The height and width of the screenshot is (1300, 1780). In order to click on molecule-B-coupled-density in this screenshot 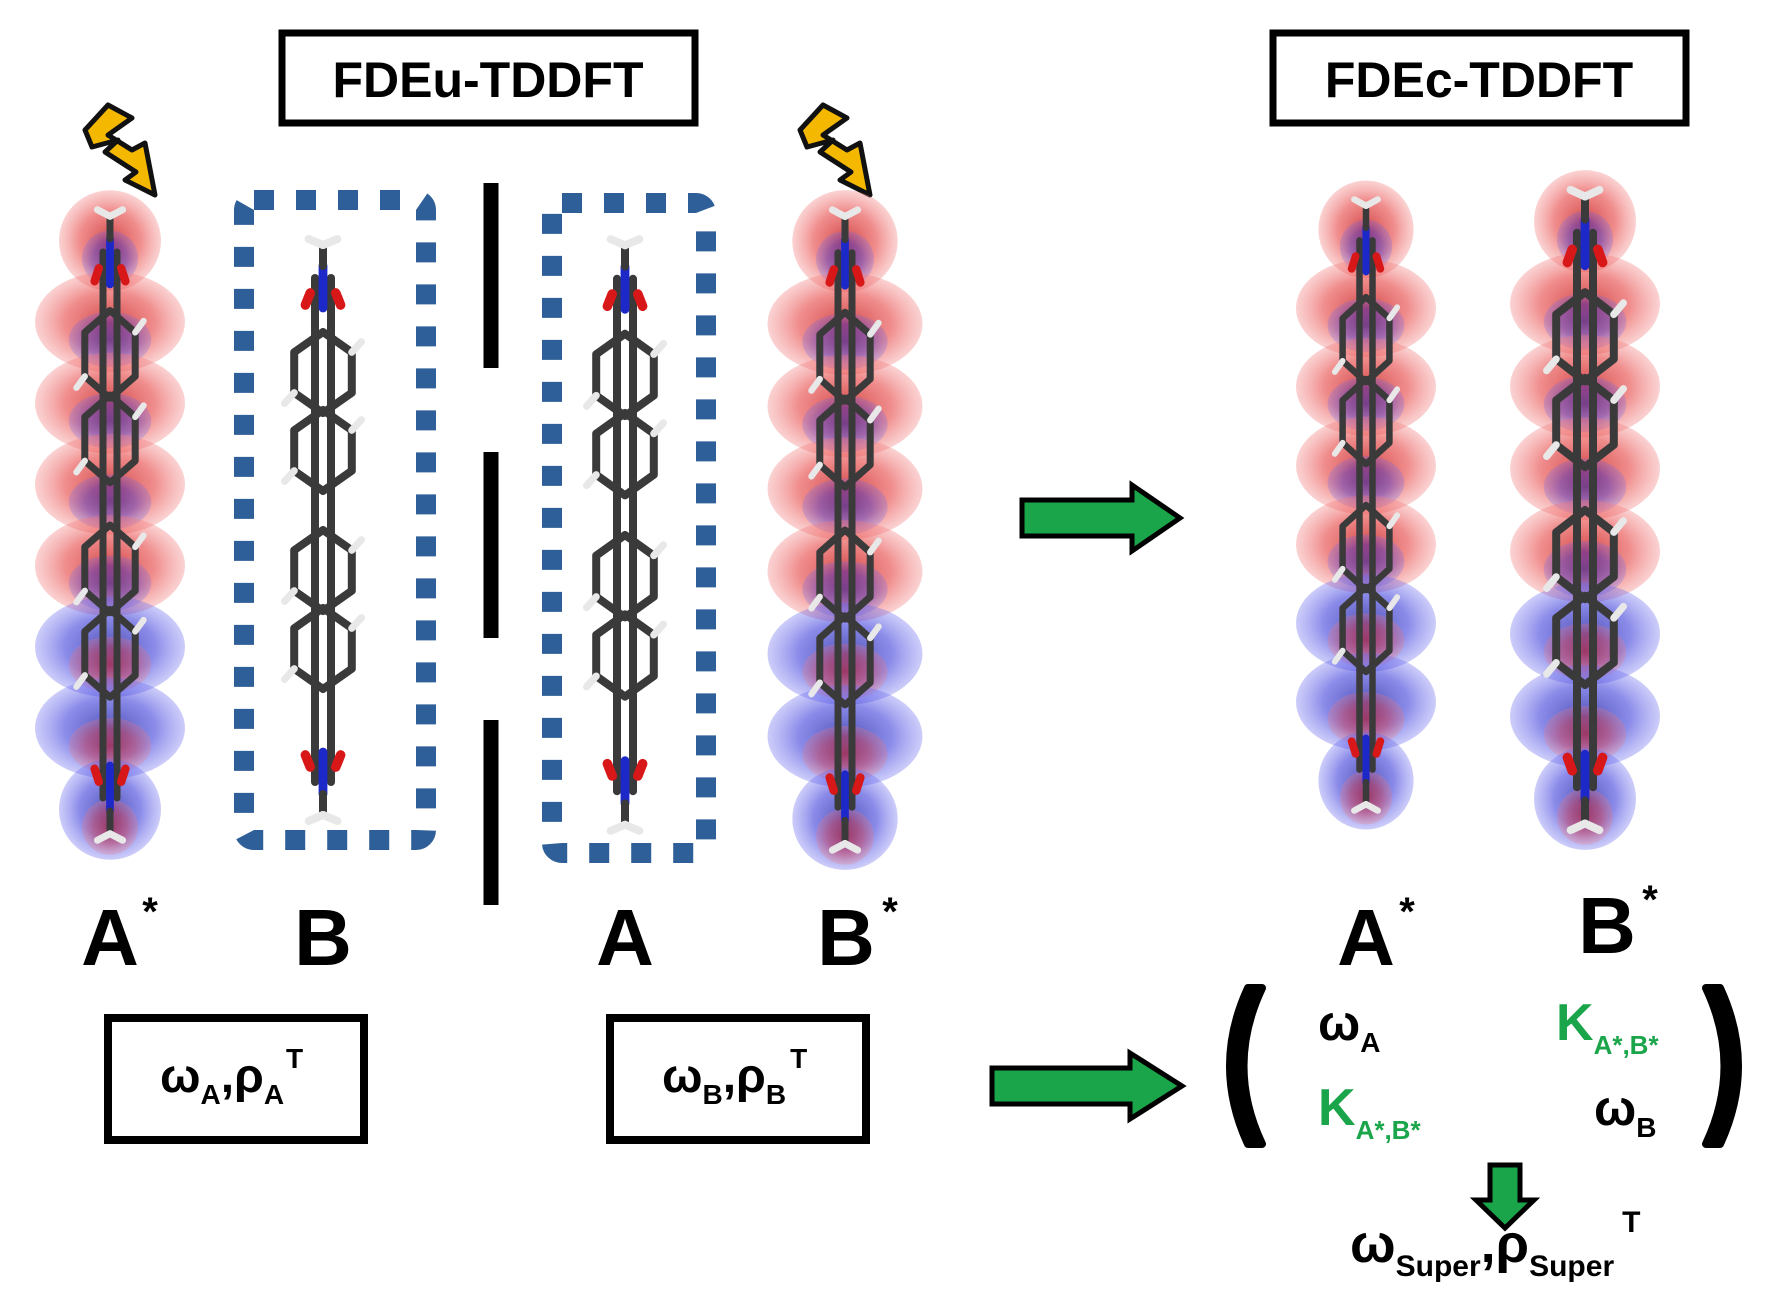, I will do `click(1585, 510)`.